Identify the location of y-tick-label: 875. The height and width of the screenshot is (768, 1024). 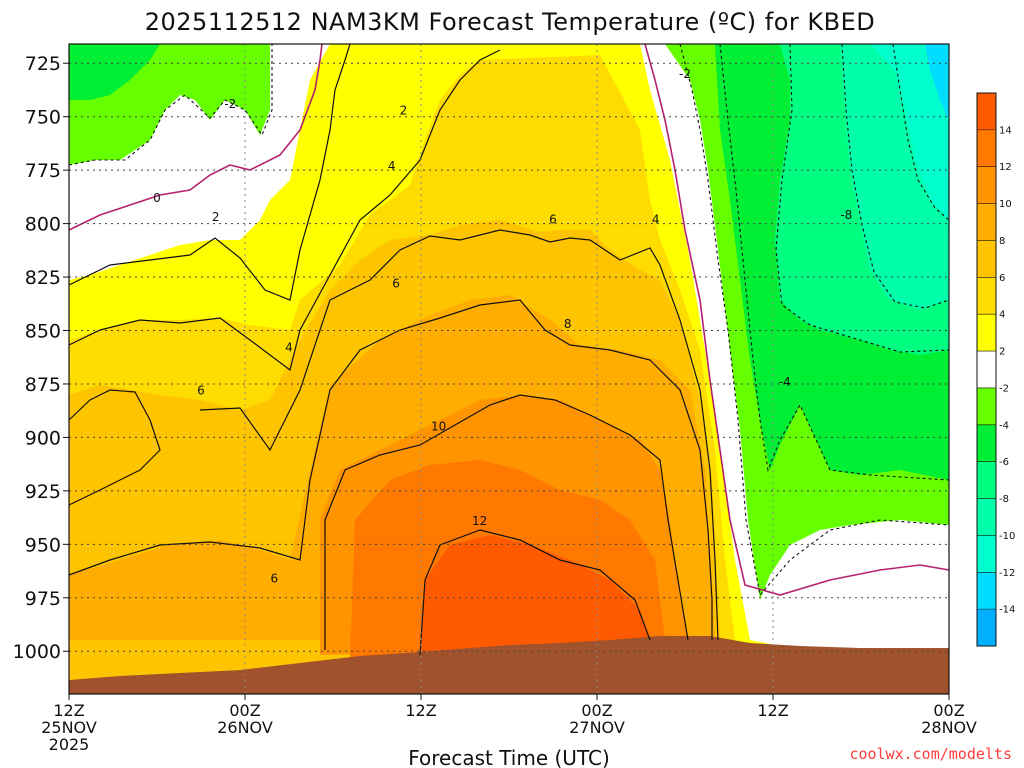
(43, 385).